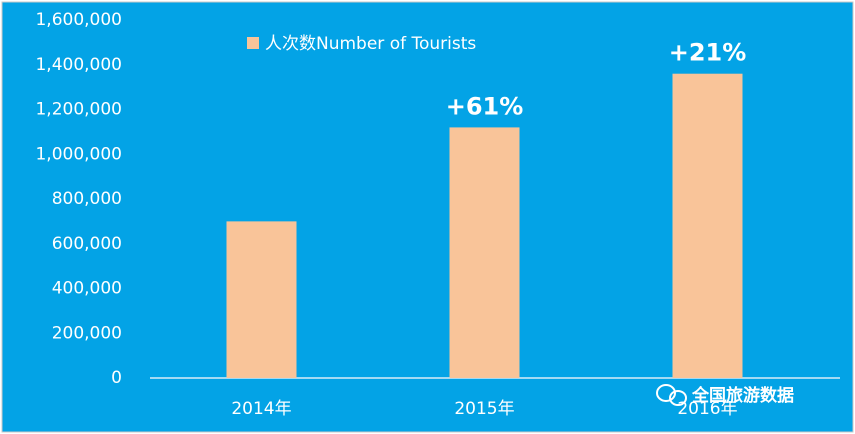 The image size is (855, 434). Describe the element at coordinates (370, 44) in the screenshot. I see `legend-label: 人次数Number of Tourists` at that location.